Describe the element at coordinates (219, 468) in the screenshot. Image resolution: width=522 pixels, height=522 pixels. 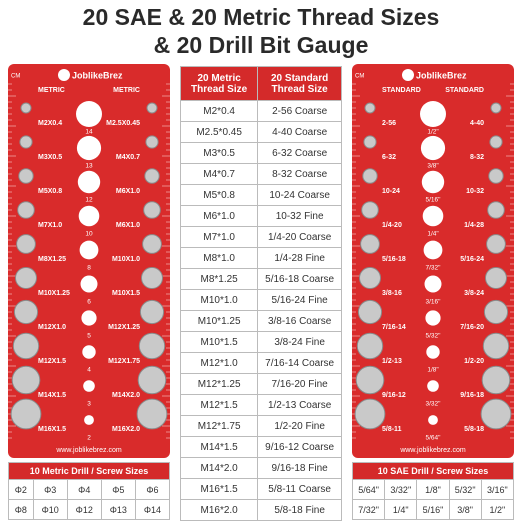
I see `table-cell: M14*2.0` at that location.